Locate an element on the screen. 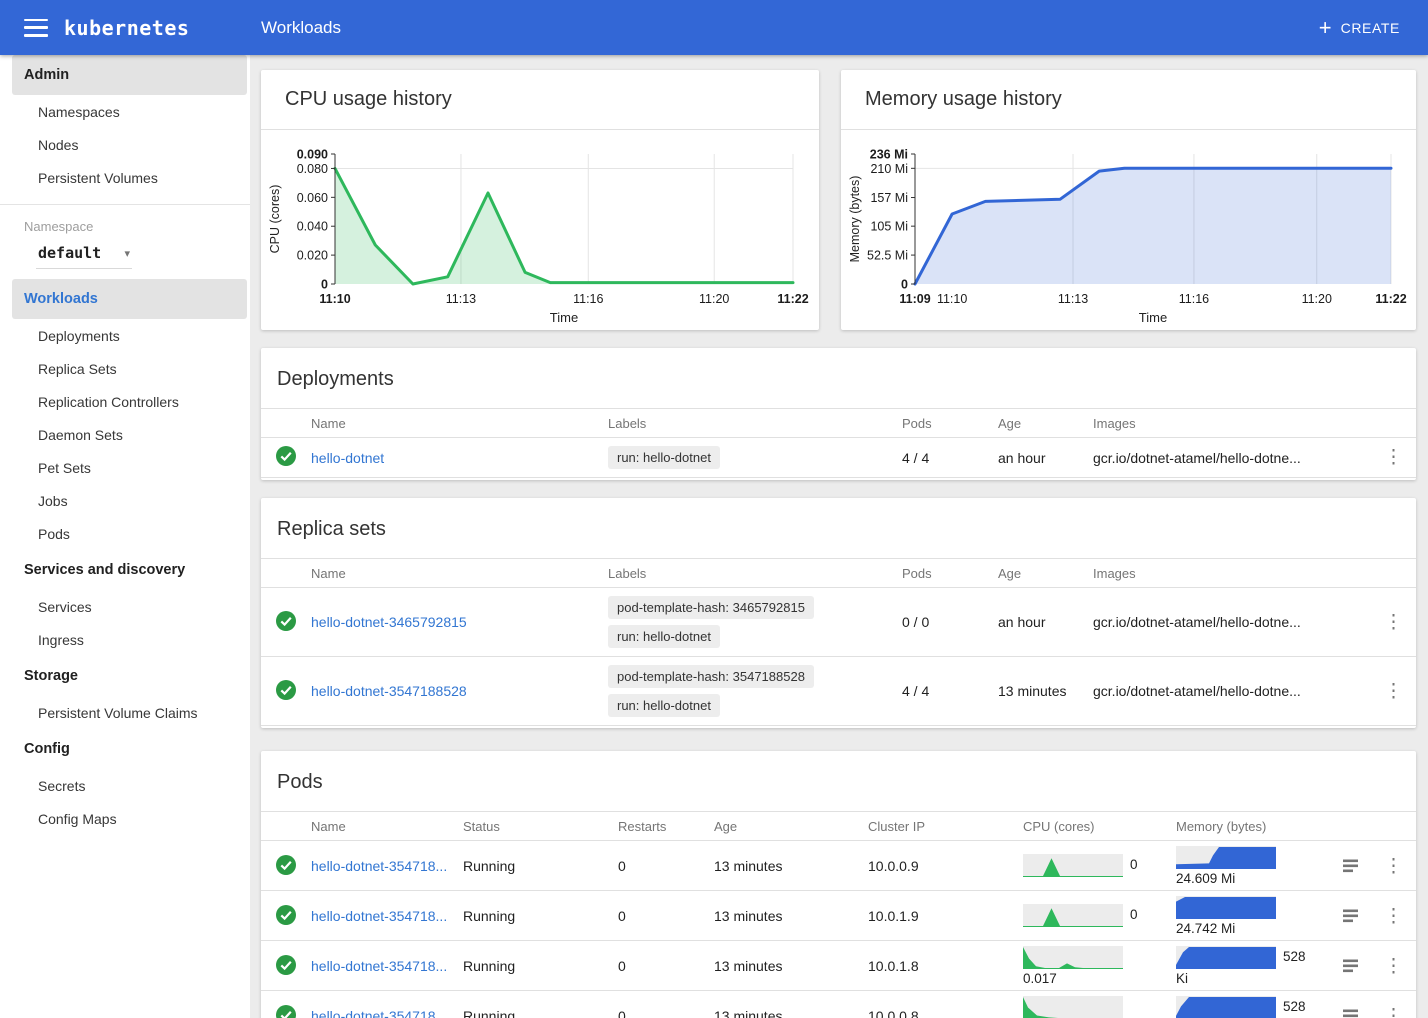 The height and width of the screenshot is (1018, 1428). label-chip: run: hello-dotnet is located at coordinates (664, 457).